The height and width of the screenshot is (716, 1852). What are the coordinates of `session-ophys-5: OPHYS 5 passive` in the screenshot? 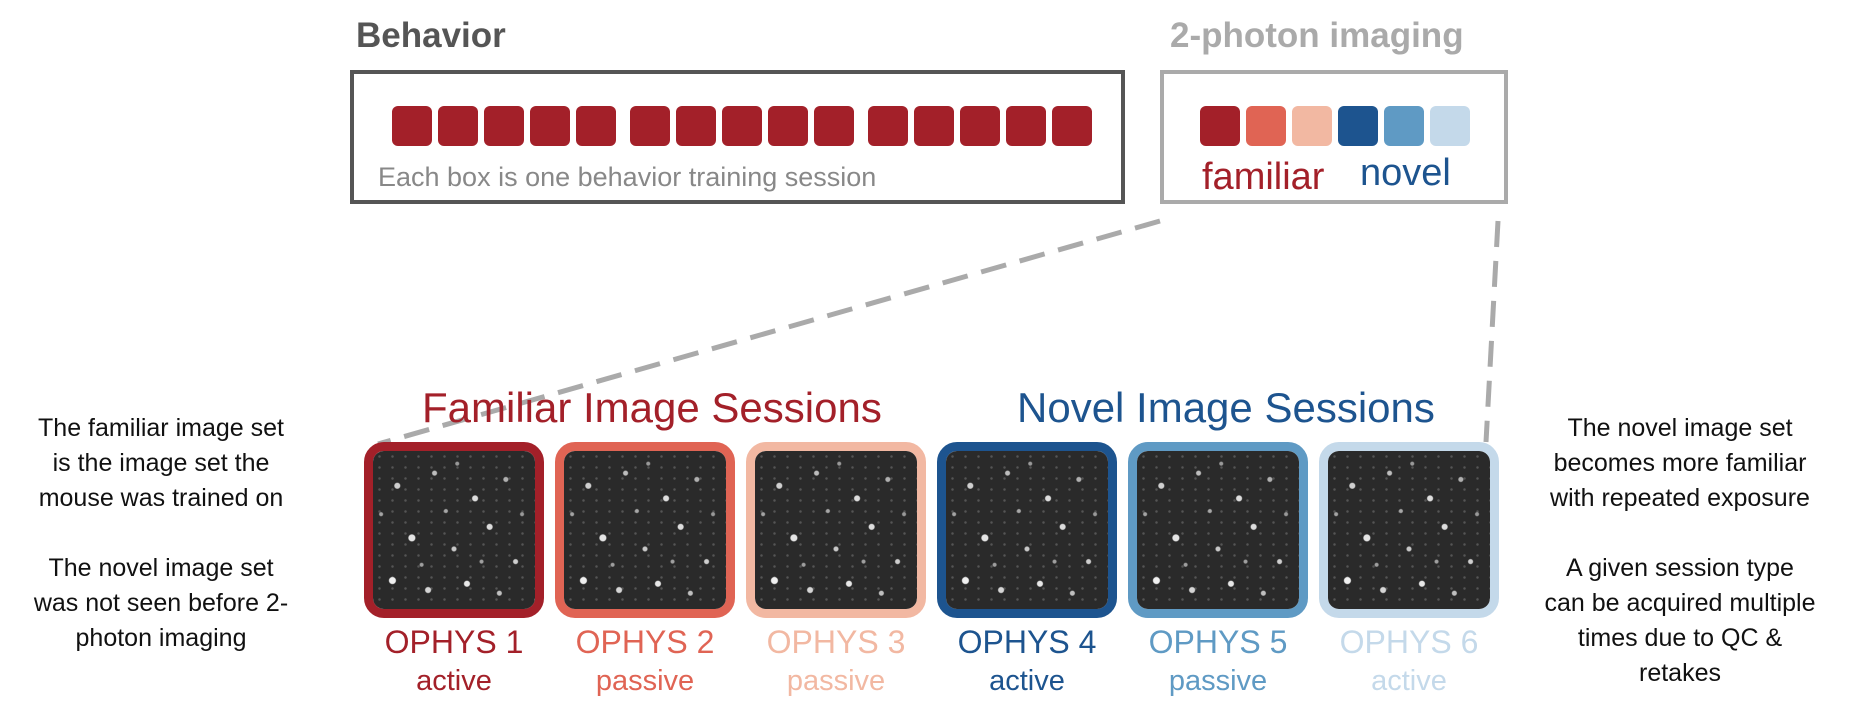 It's located at (1218, 570).